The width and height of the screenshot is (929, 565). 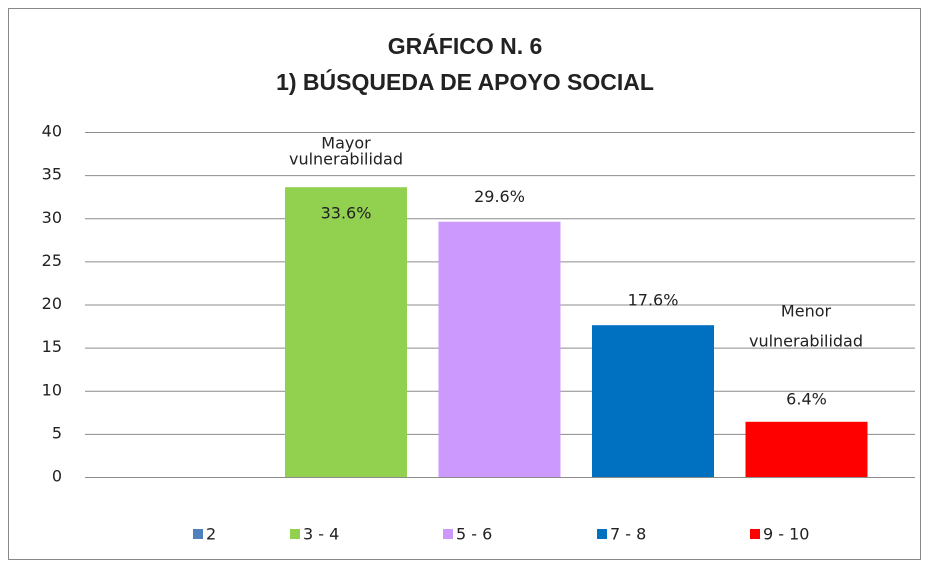 I want to click on chart-title: GRÁFICO N. 6, so click(x=465, y=45).